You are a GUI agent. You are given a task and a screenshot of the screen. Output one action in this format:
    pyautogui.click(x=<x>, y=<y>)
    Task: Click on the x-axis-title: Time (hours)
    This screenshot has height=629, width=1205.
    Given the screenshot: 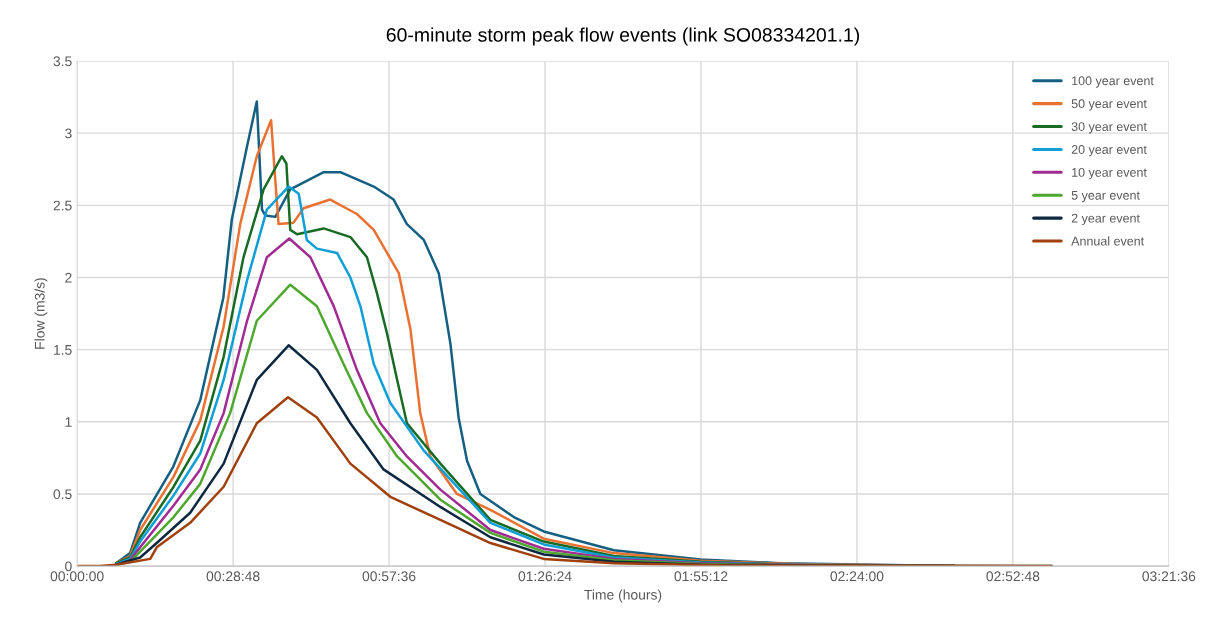 What is the action you would take?
    pyautogui.click(x=623, y=596)
    